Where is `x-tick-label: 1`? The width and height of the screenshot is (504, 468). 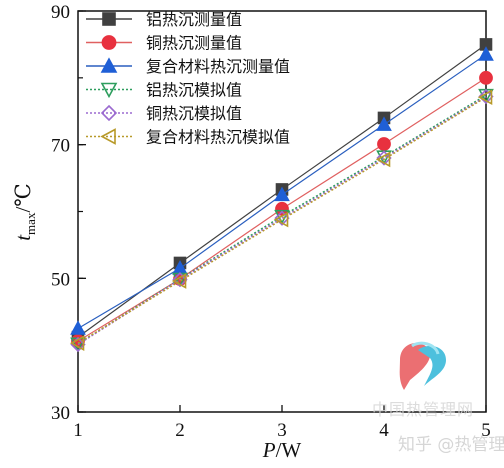 x-tick-label: 1 is located at coordinates (78, 430).